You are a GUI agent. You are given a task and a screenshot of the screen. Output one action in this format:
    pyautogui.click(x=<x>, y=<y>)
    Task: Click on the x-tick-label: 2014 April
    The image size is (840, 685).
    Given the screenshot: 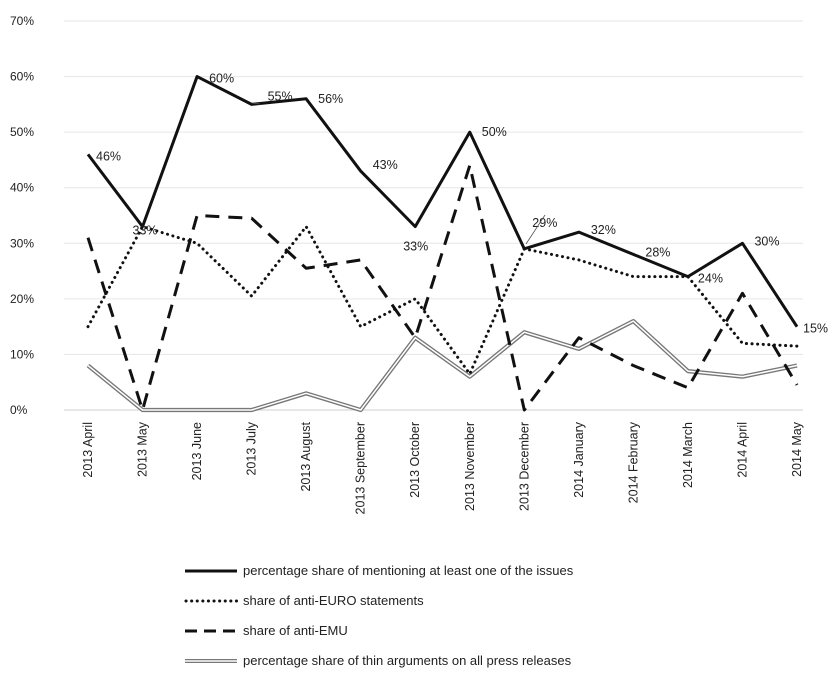 What is the action you would take?
    pyautogui.click(x=742, y=450)
    